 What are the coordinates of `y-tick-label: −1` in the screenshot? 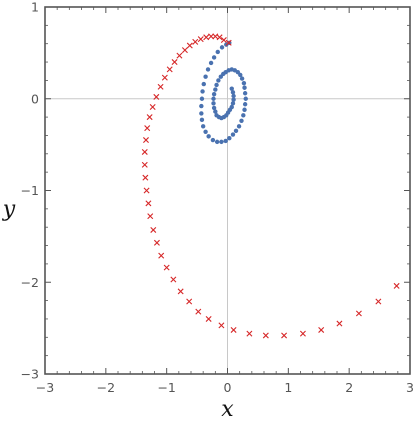 It's located at (30, 190).